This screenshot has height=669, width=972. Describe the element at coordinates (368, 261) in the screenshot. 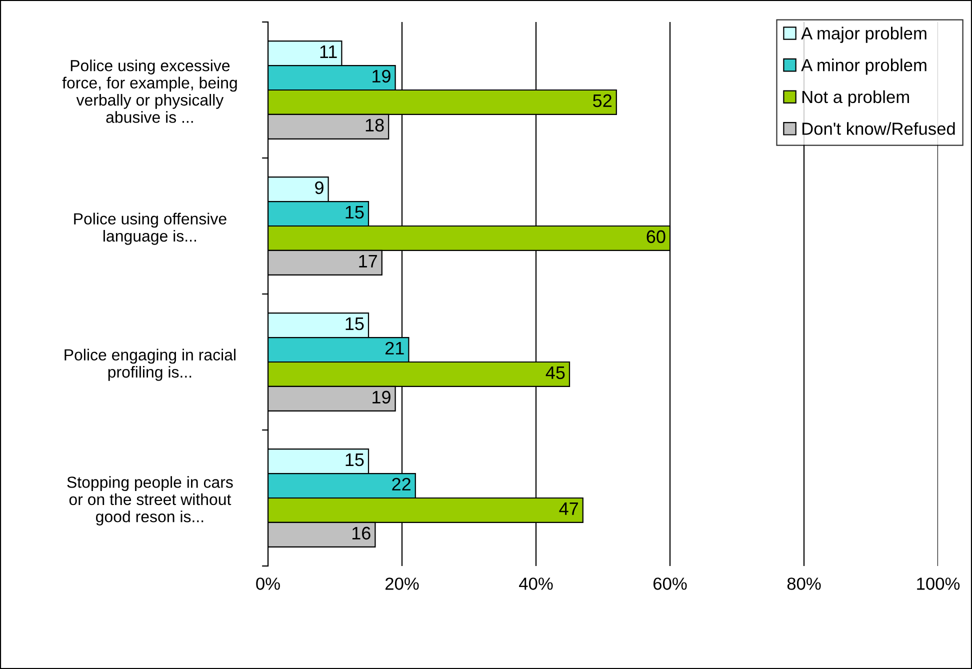

I see `data-label: 17` at that location.